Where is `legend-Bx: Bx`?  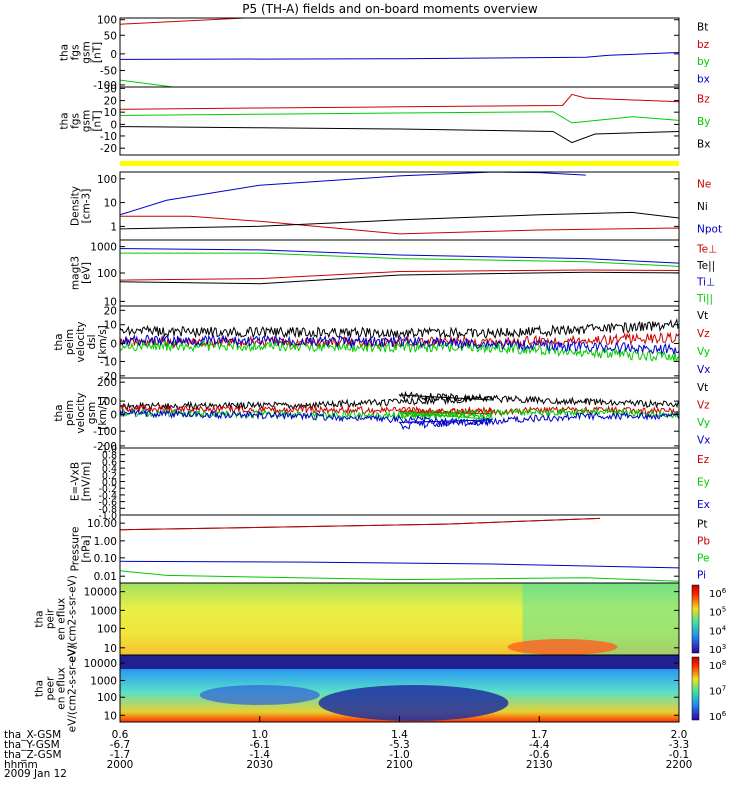
legend-Bx: Bx is located at coordinates (703, 145).